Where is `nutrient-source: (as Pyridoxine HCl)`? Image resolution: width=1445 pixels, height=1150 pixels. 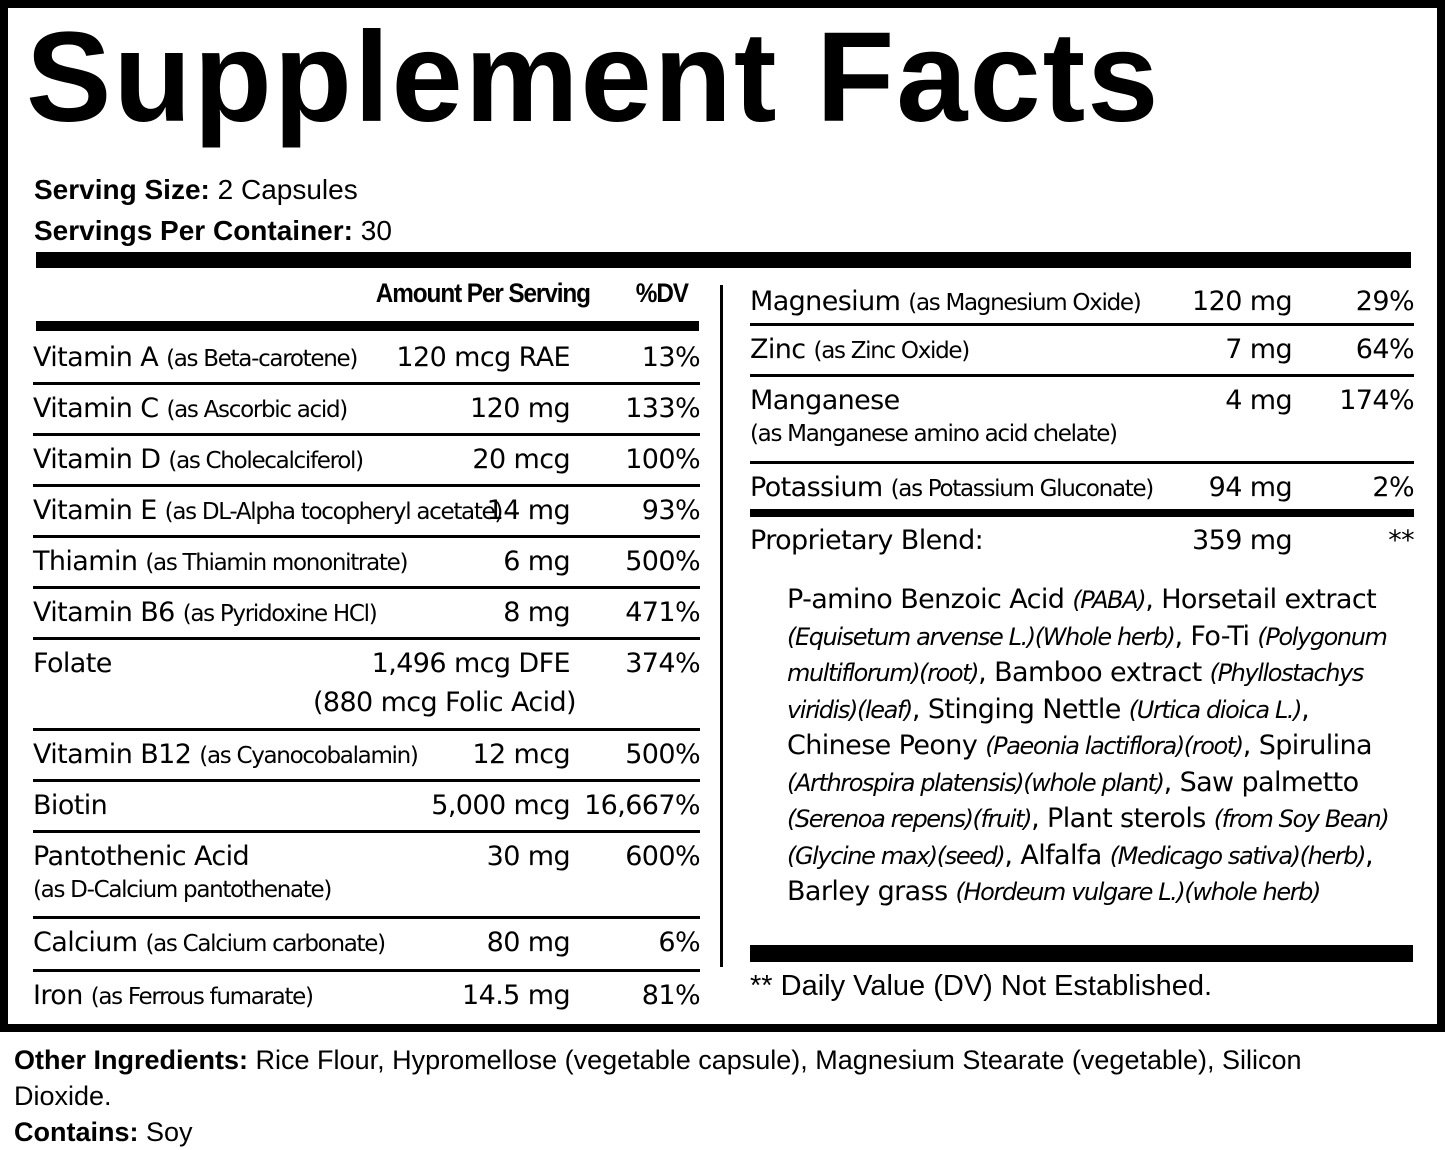 nutrient-source: (as Pyridoxine HCl) is located at coordinates (280, 614).